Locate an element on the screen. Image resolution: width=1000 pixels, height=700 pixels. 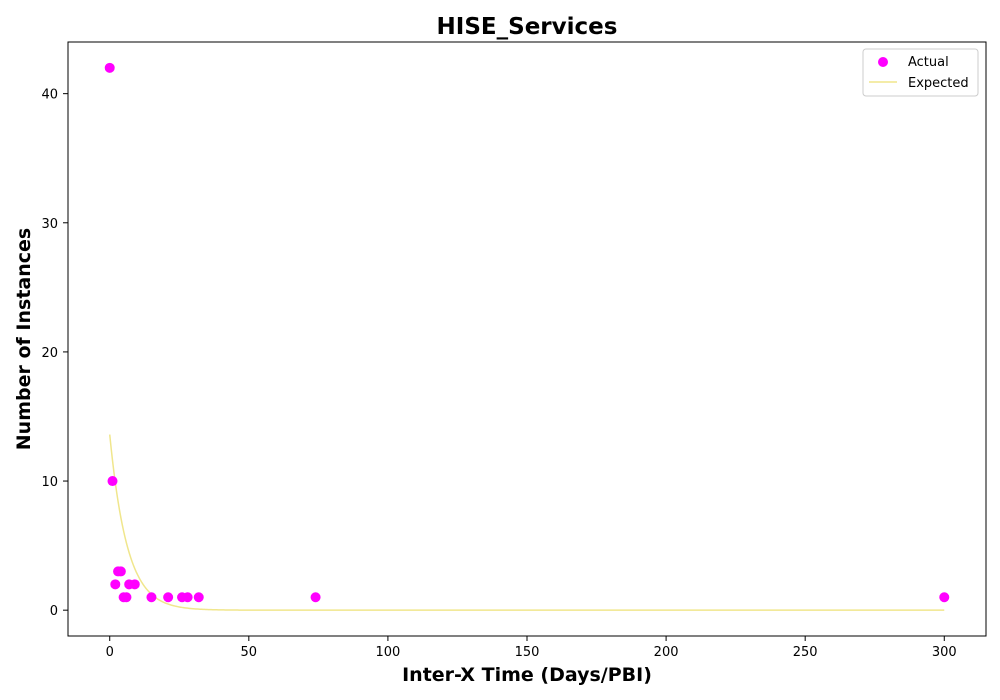
y-tick-label: 30 is located at coordinates (49, 224).